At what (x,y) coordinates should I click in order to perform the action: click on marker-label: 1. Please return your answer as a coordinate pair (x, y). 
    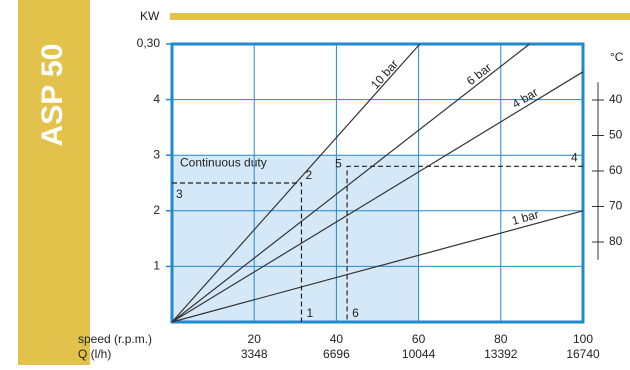
    Looking at the image, I should click on (309, 313).